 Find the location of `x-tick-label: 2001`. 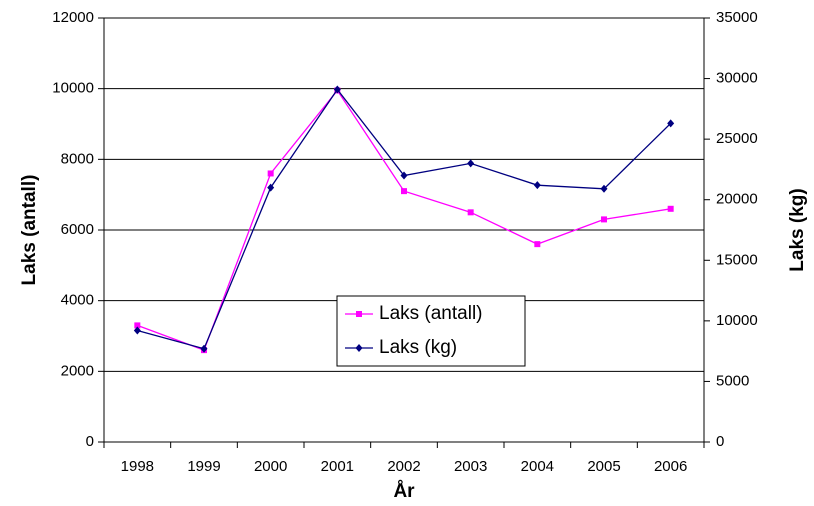

x-tick-label: 2001 is located at coordinates (337, 466).